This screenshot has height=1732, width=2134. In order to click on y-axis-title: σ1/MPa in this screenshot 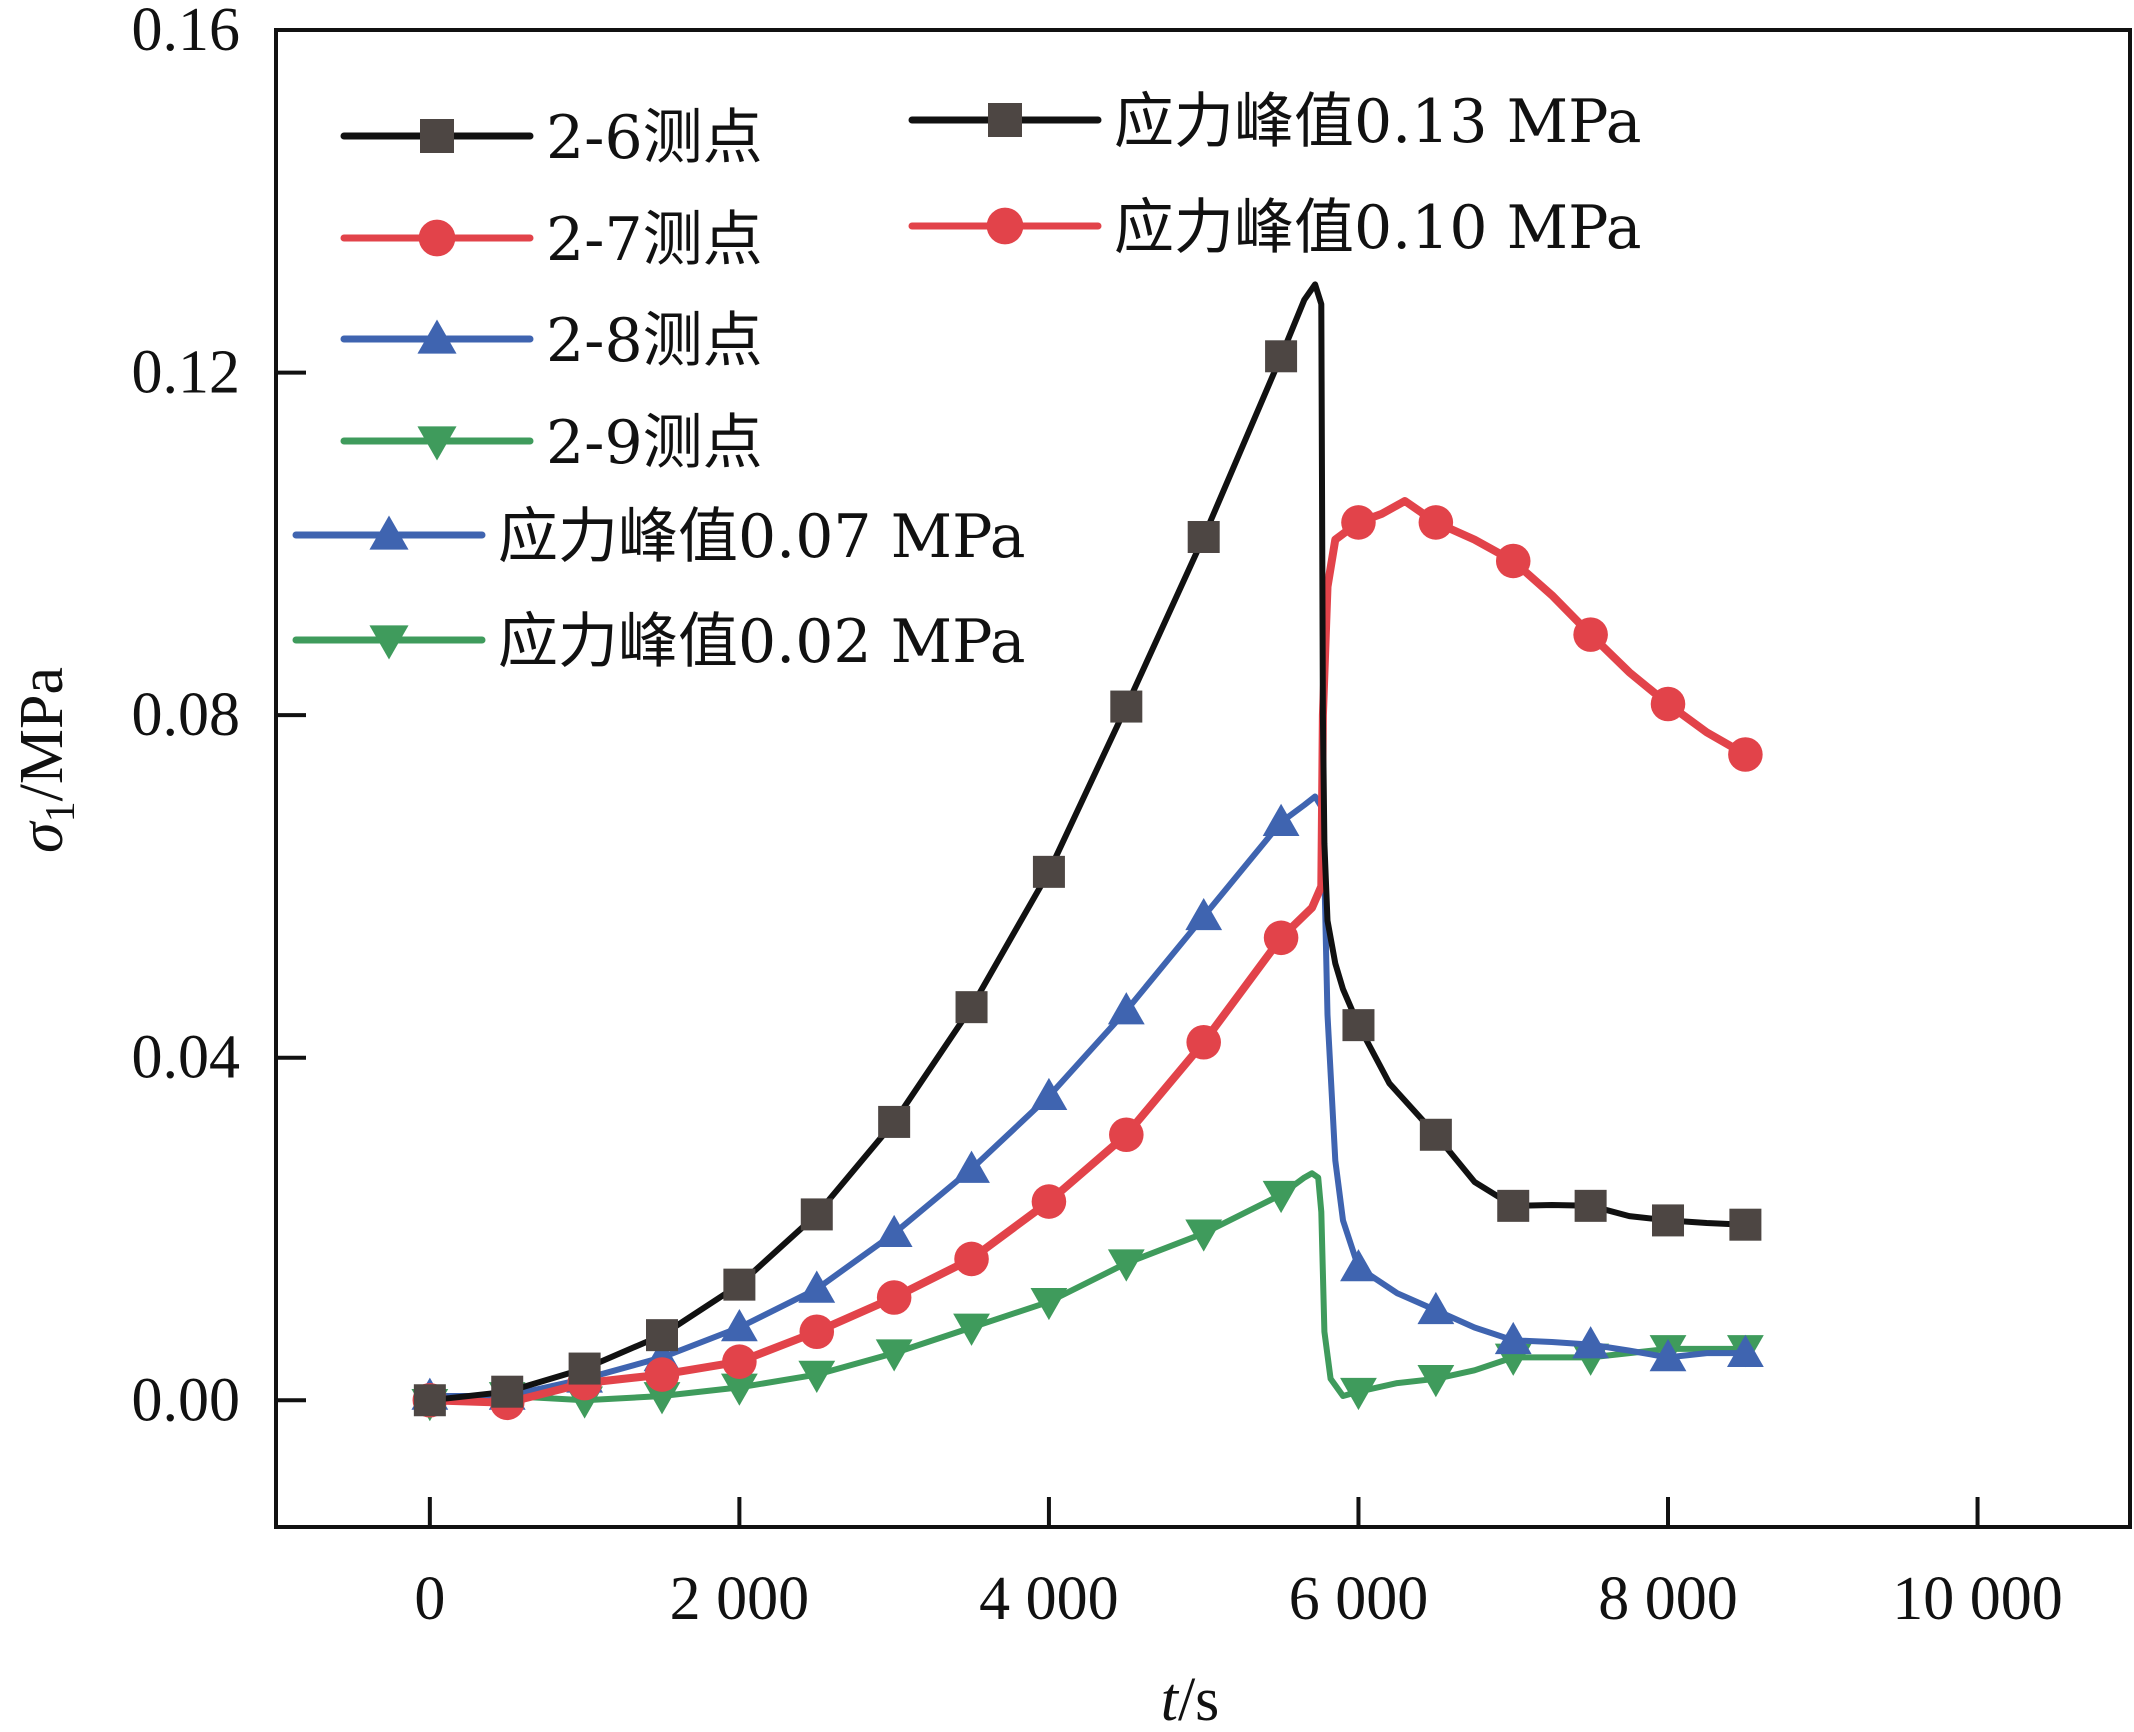, I will do `click(46, 760)`.